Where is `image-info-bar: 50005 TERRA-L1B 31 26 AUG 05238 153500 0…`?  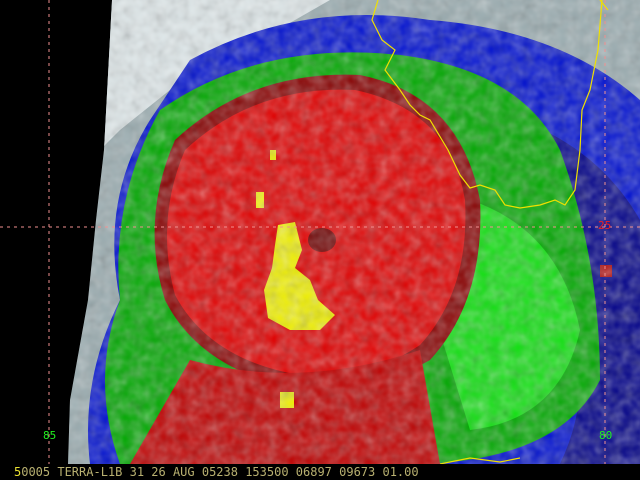 image-info-bar: 50005 TERRA-L1B 31 26 AUG 05238 153500 0… is located at coordinates (320, 472).